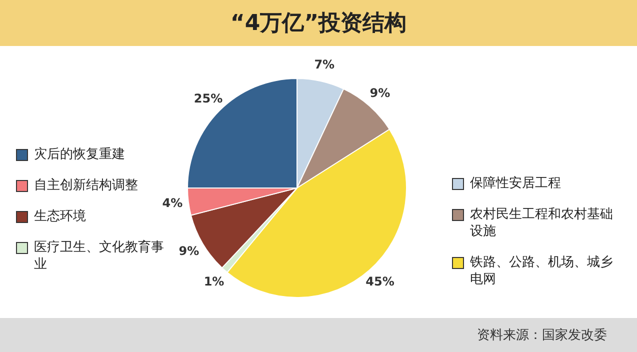  I want to click on data-label: 1%, so click(214, 281).